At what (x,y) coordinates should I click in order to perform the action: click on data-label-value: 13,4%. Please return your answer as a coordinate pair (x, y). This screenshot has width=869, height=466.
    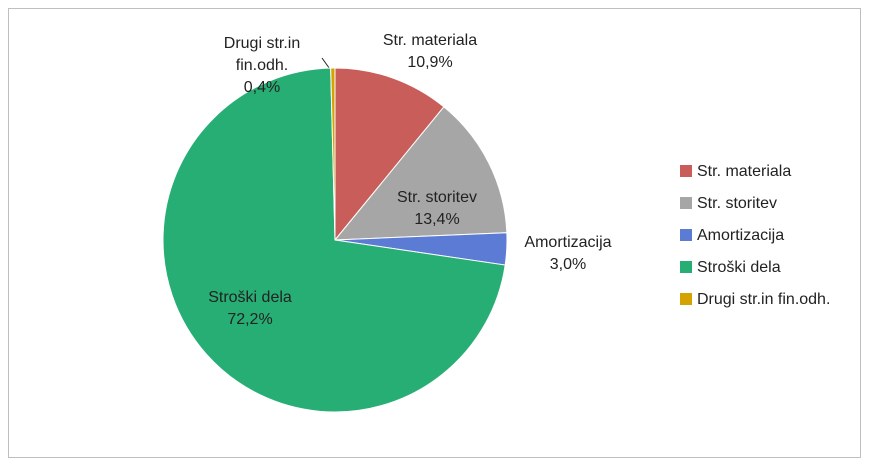
    Looking at the image, I should click on (437, 219).